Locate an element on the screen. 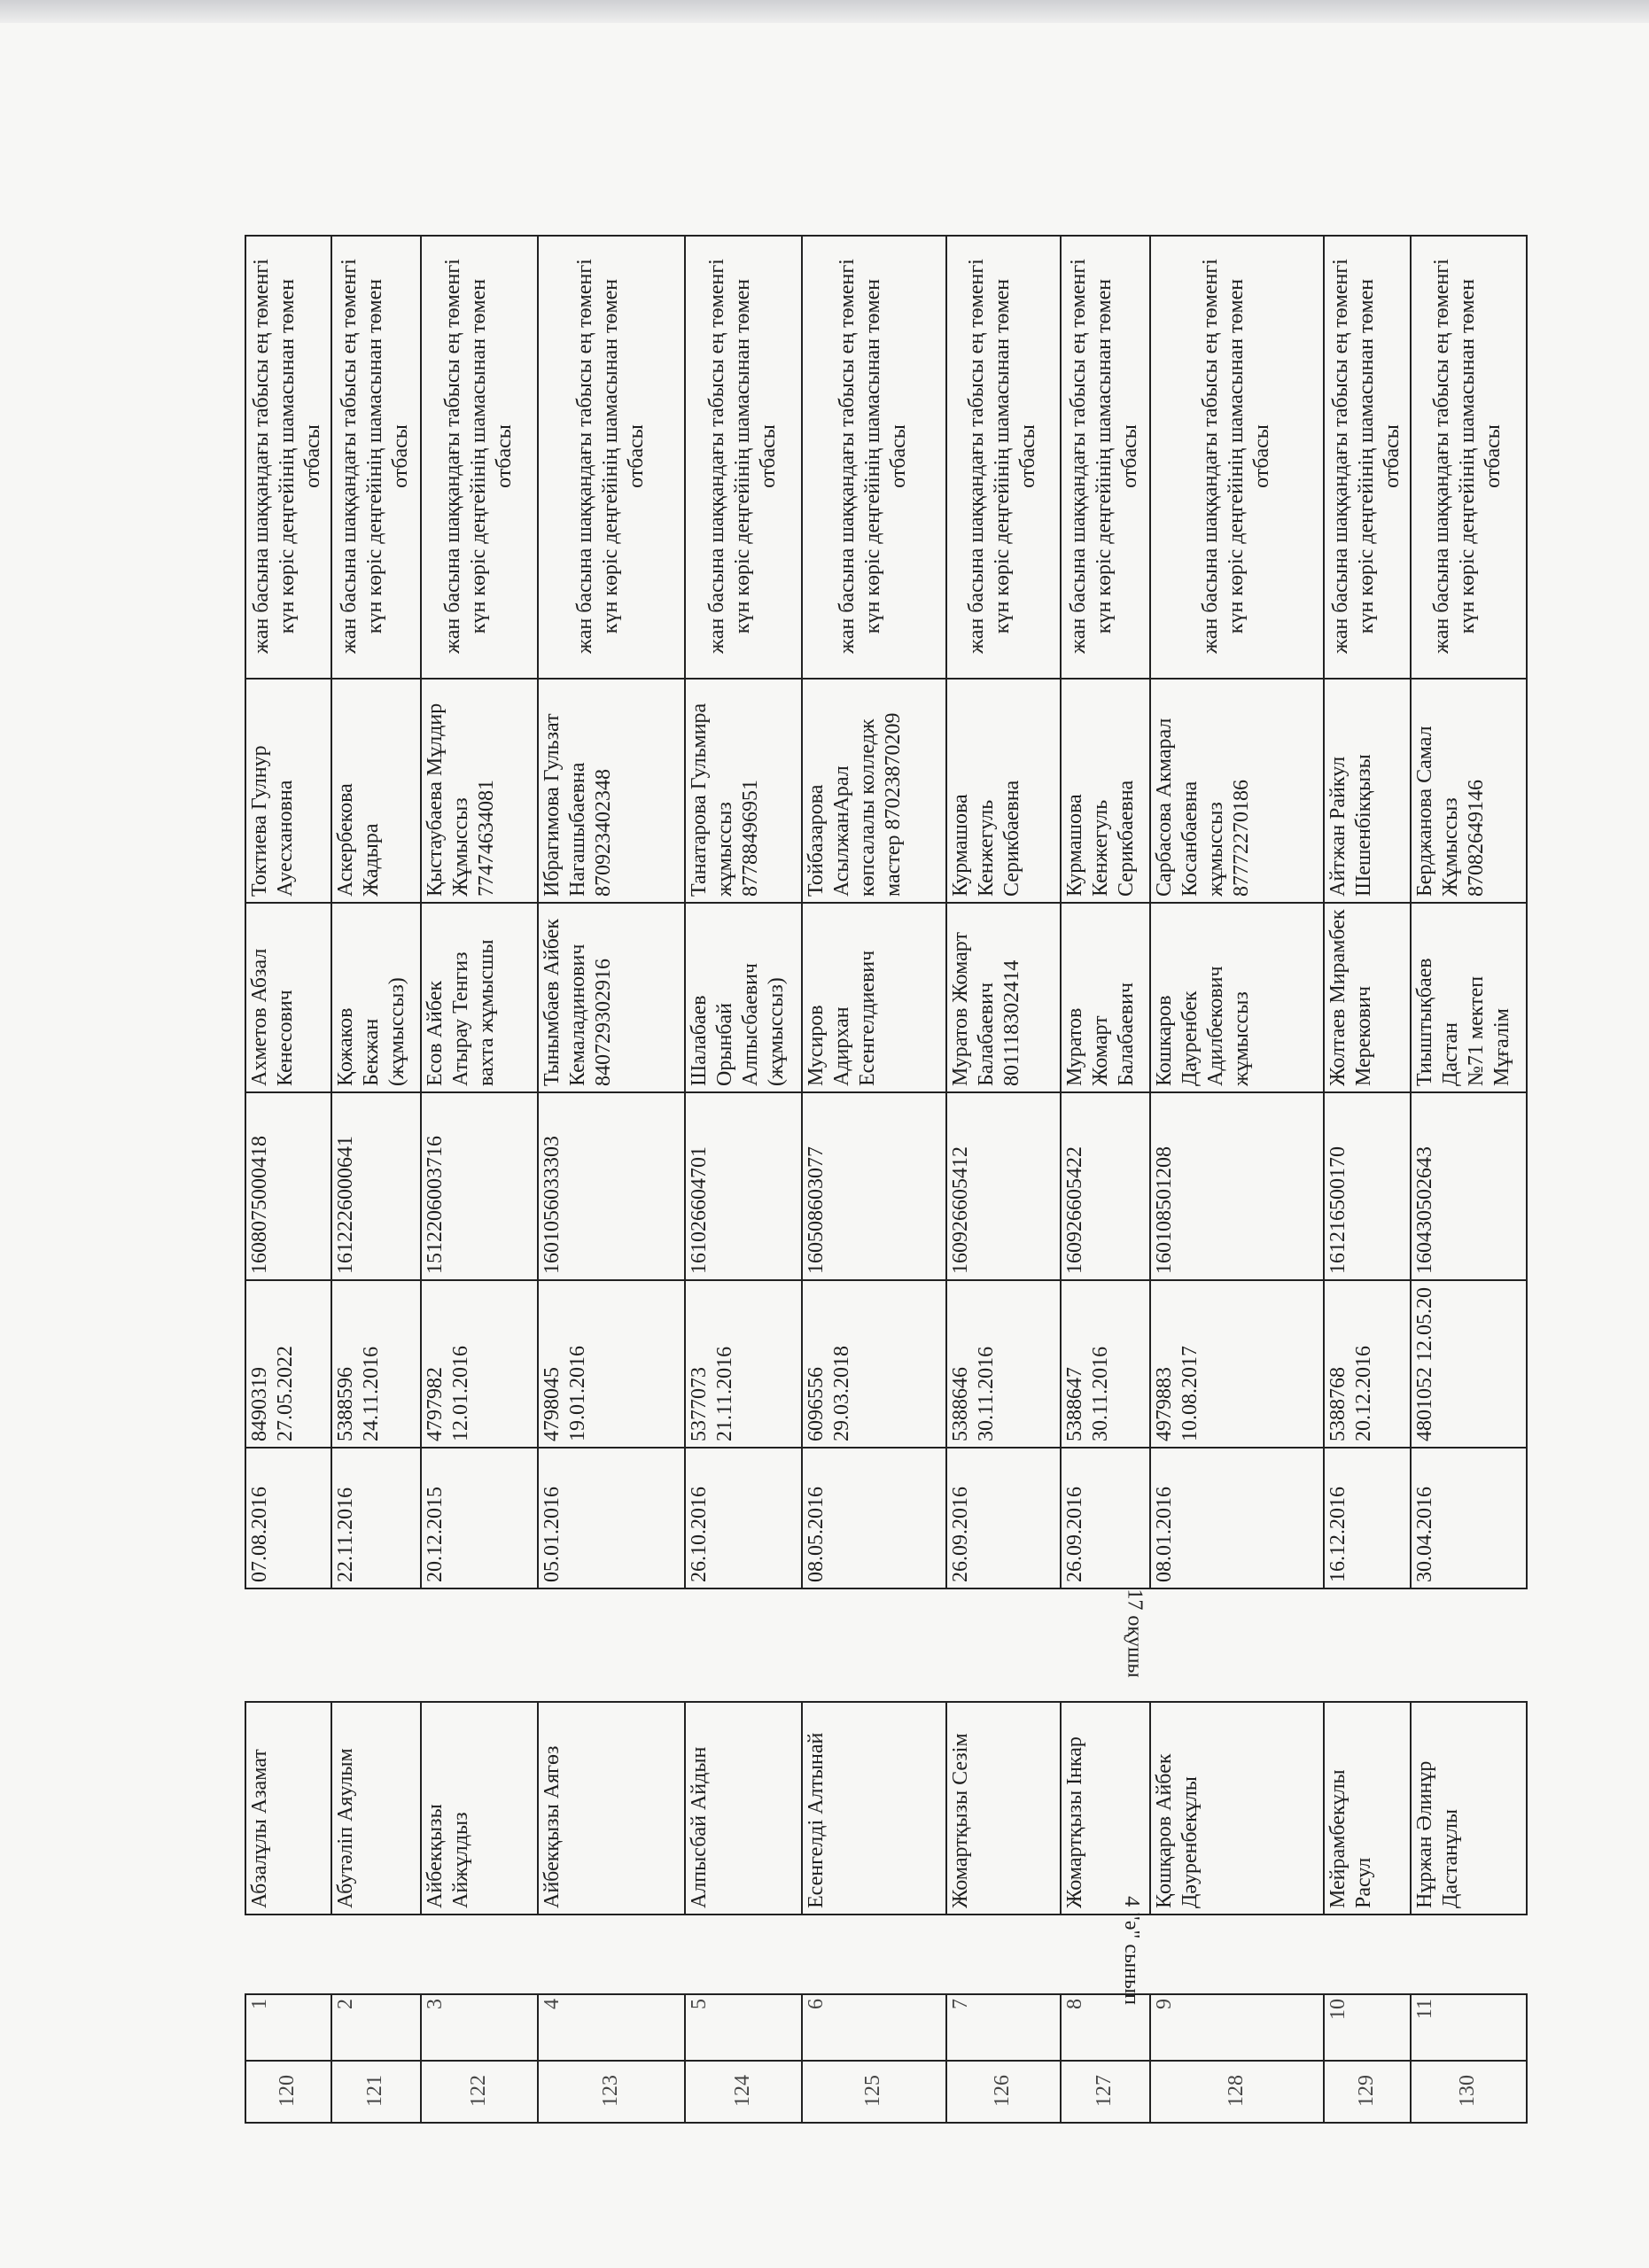  father-text: Муратов Жомарт Балабаевич is located at coordinates (1100, 1034).